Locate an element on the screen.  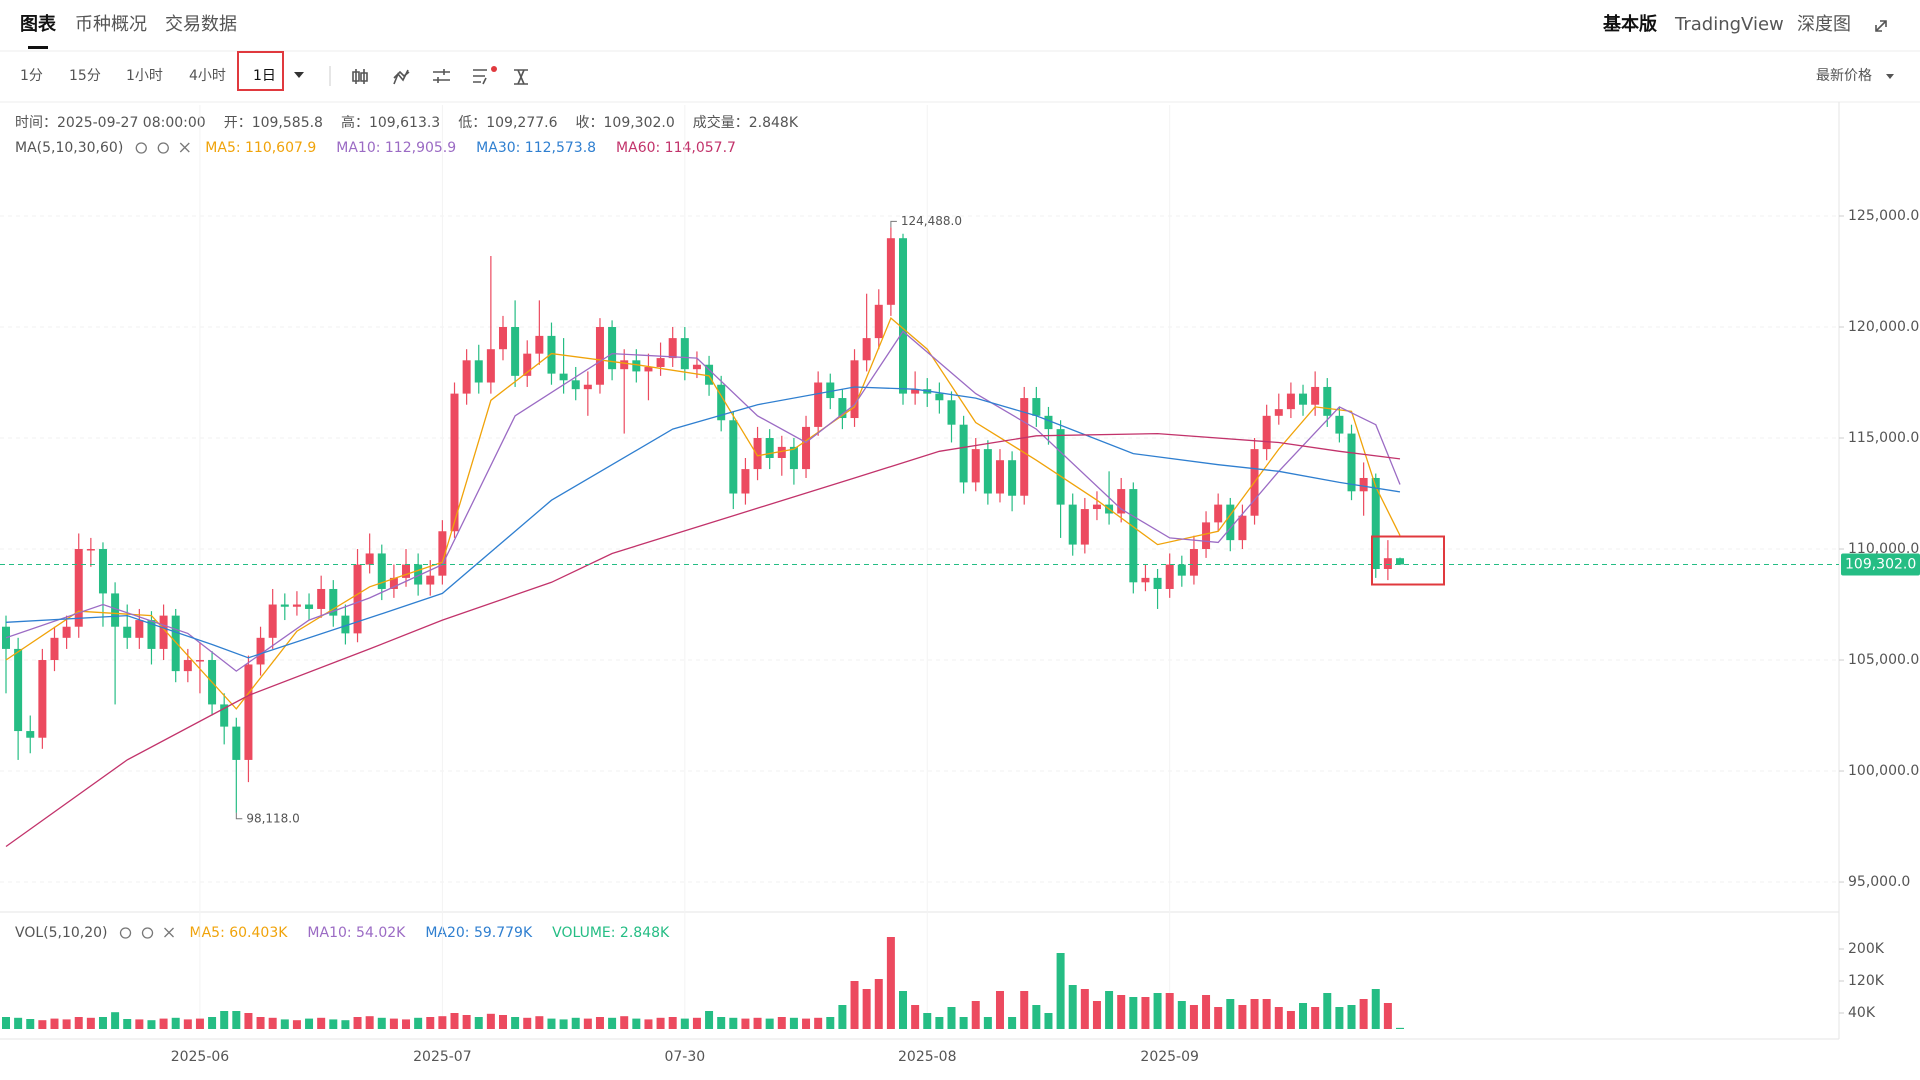
interval: 4小时 is located at coordinates (207, 76).